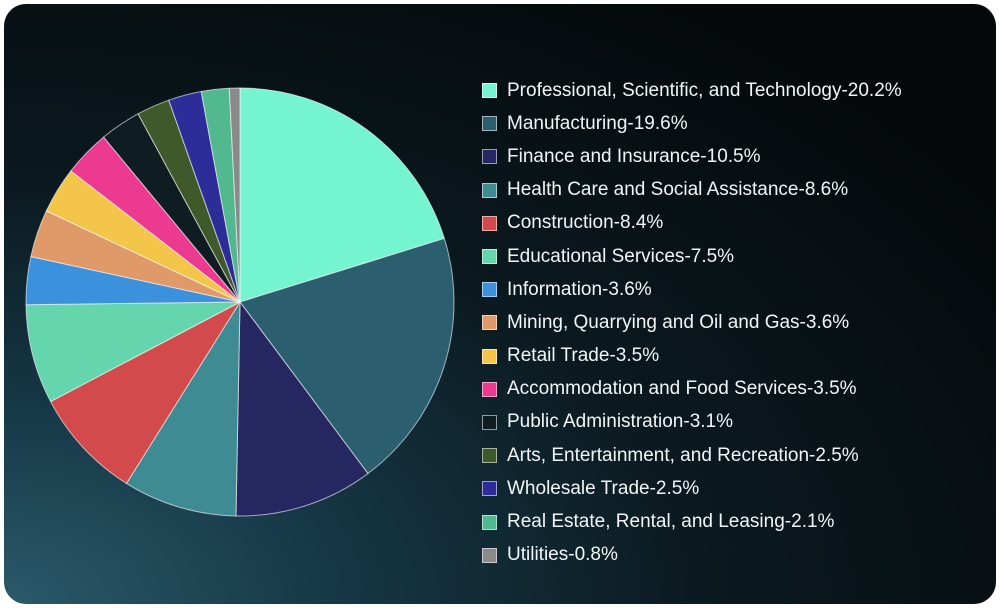  Describe the element at coordinates (826, 190) in the screenshot. I see `legend-value: 8.6%` at that location.